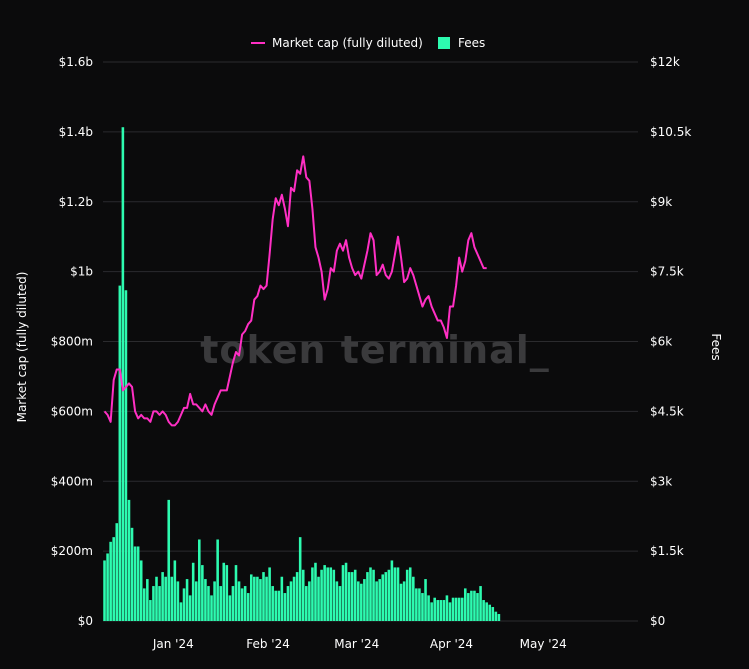 The width and height of the screenshot is (749, 669). What do you see at coordinates (461, 43) in the screenshot?
I see `legend-item-fees: Fees` at bounding box center [461, 43].